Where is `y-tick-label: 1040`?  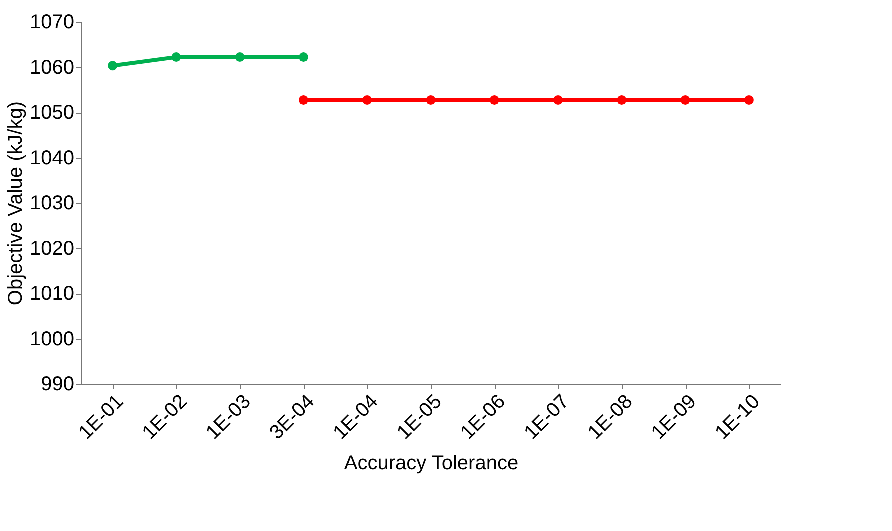
y-tick-label: 1040 is located at coordinates (52, 158).